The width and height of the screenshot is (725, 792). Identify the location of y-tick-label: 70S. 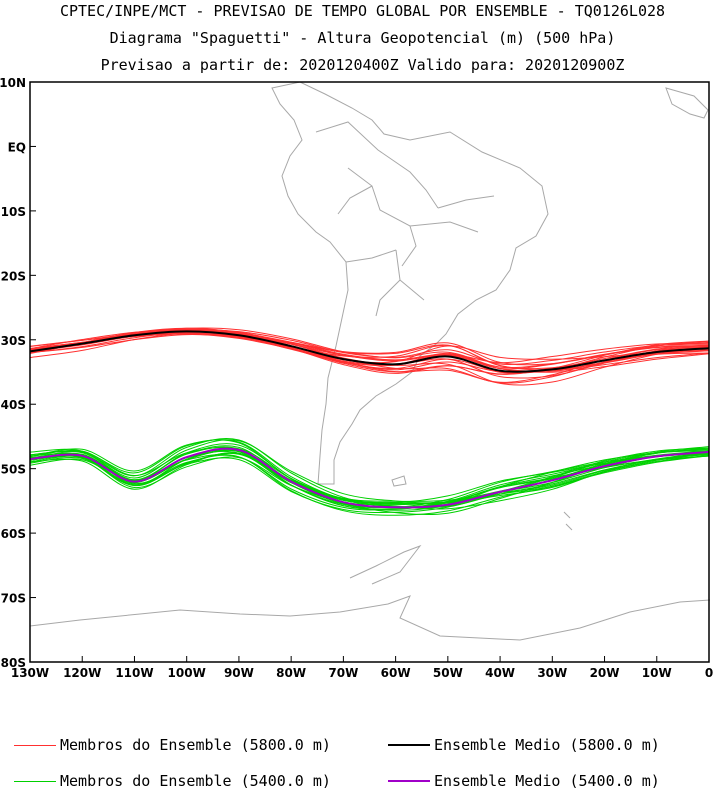
(13, 599).